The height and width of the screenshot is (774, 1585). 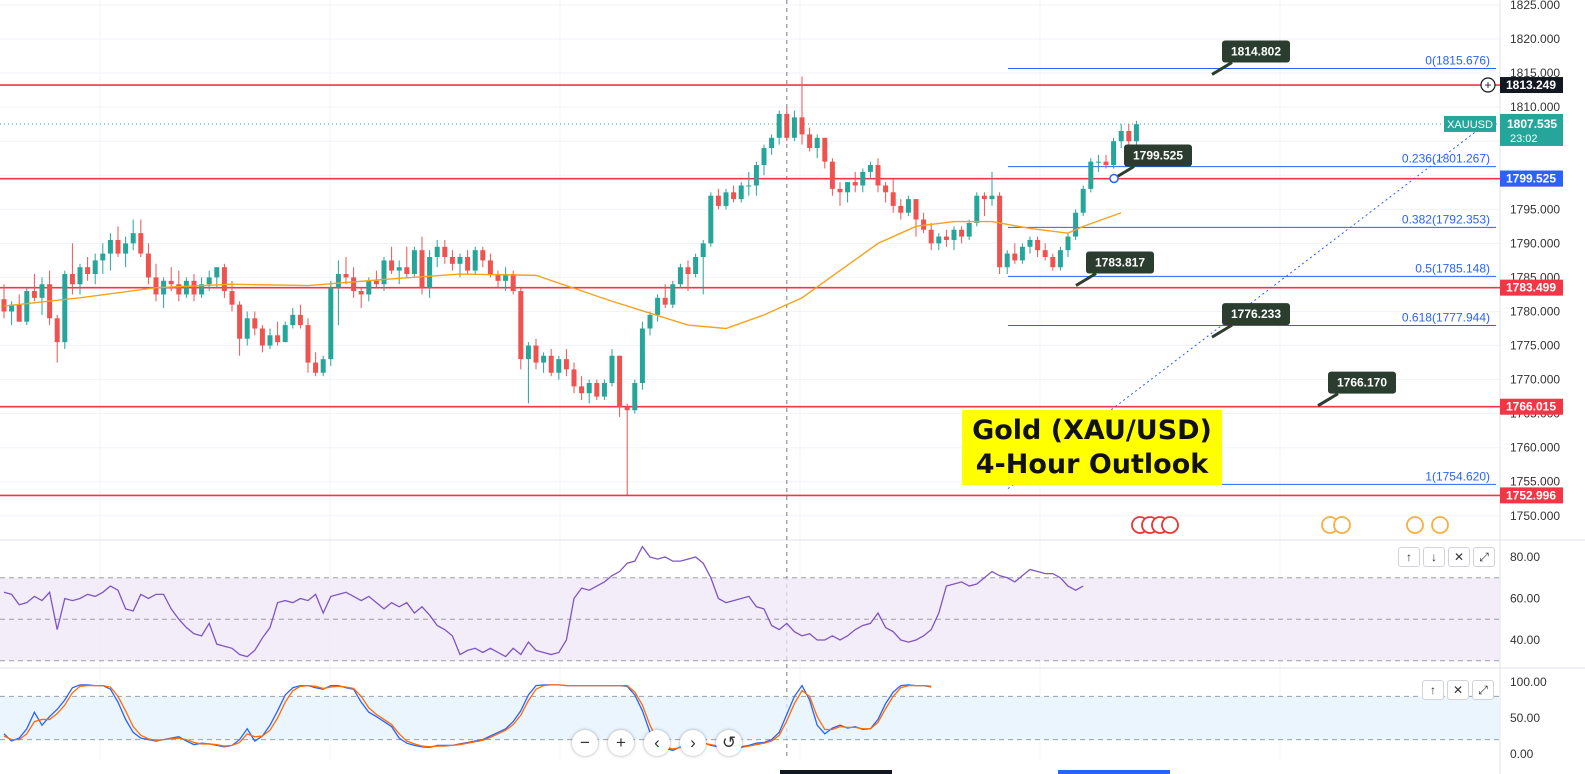 I want to click on plus-icon: +, so click(x=1487, y=85).